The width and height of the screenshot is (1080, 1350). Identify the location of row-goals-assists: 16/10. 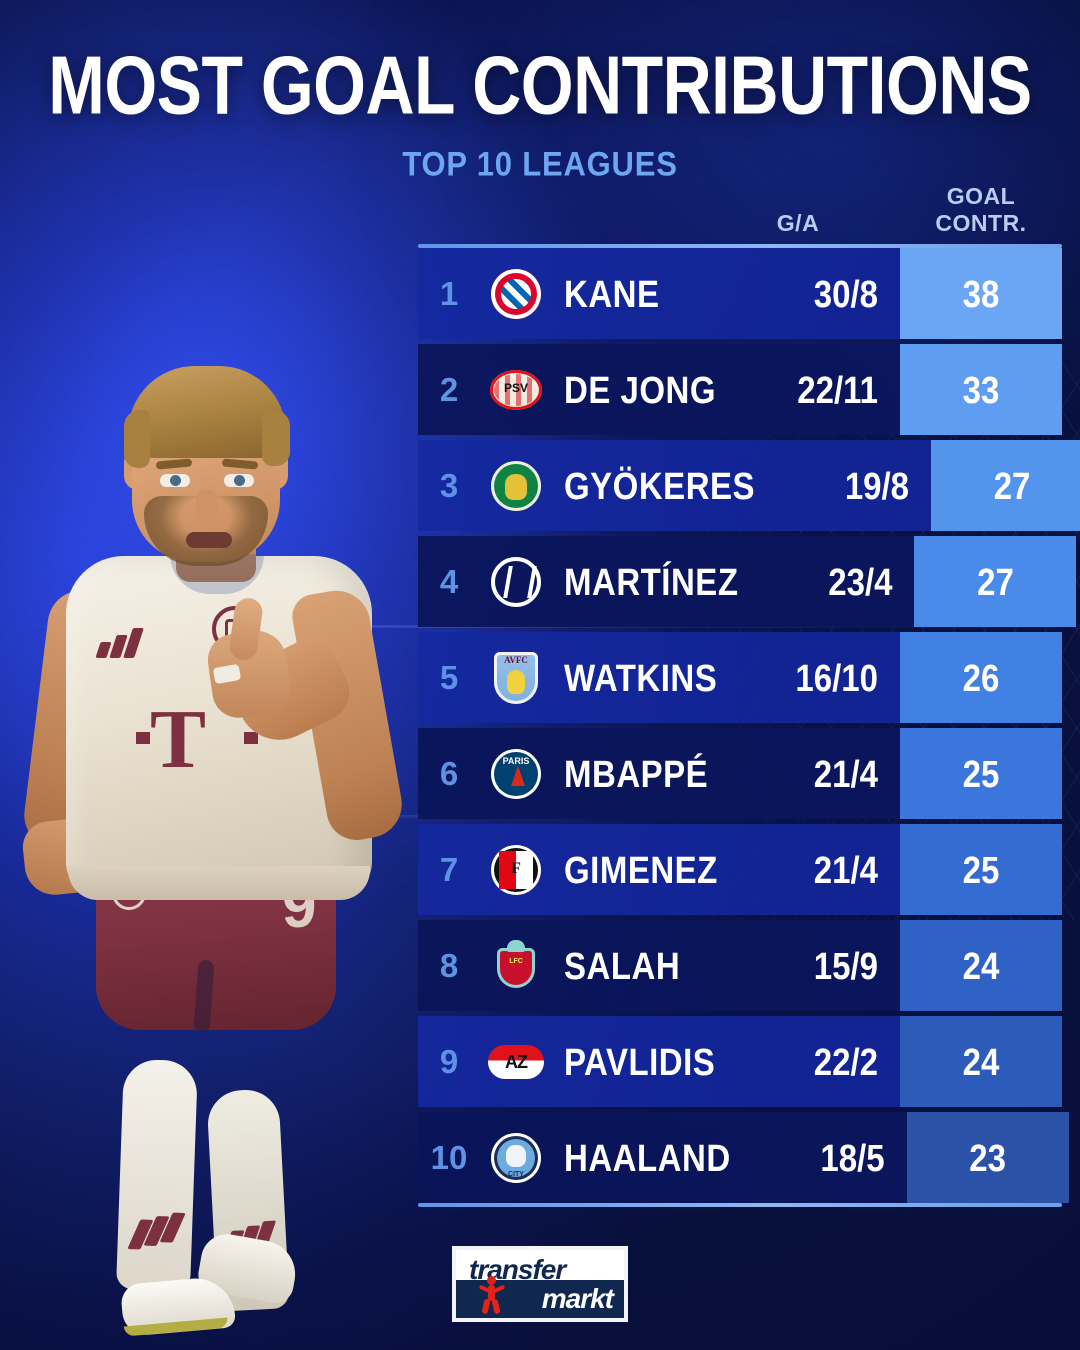
(836, 677).